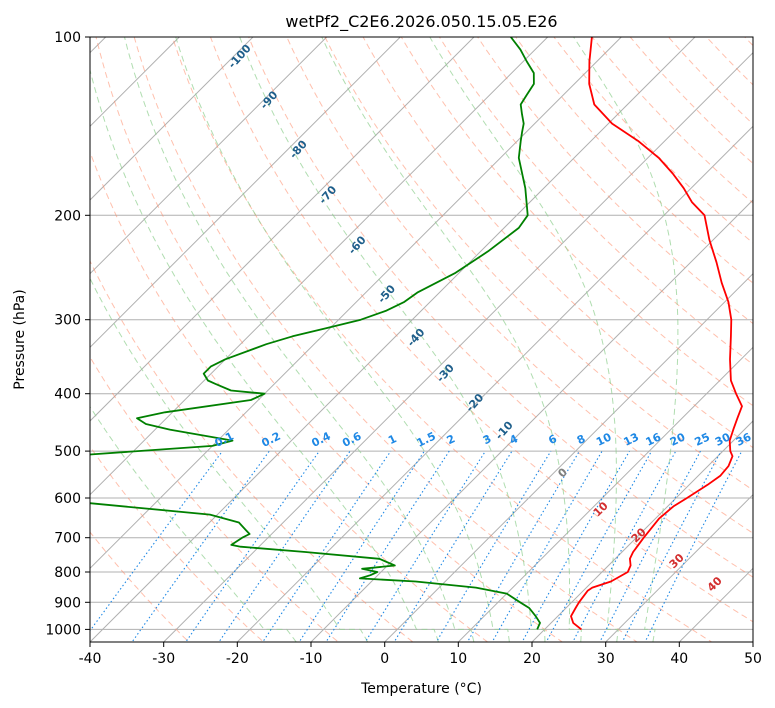 This screenshot has height=708, width=775. What do you see at coordinates (67, 395) in the screenshot?
I see `y-tick-label: 400` at bounding box center [67, 395].